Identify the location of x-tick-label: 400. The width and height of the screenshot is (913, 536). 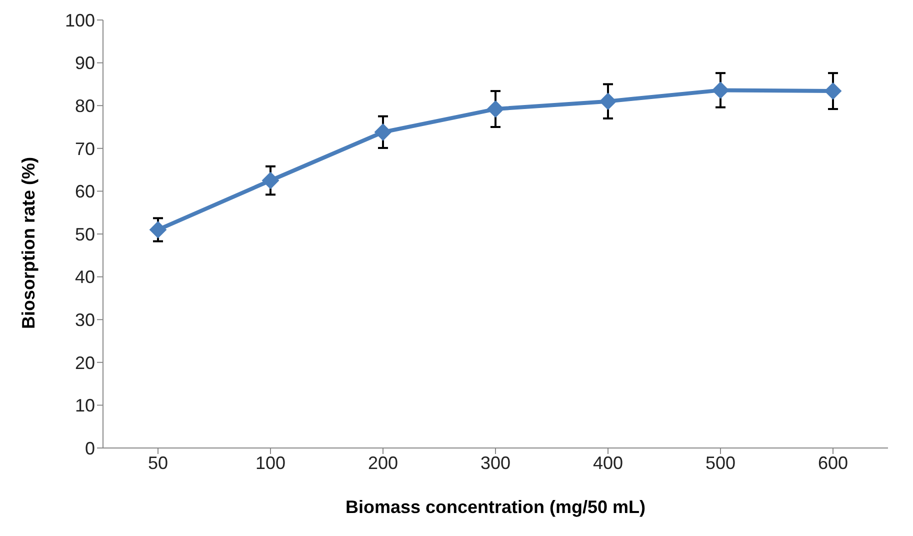
(608, 462).